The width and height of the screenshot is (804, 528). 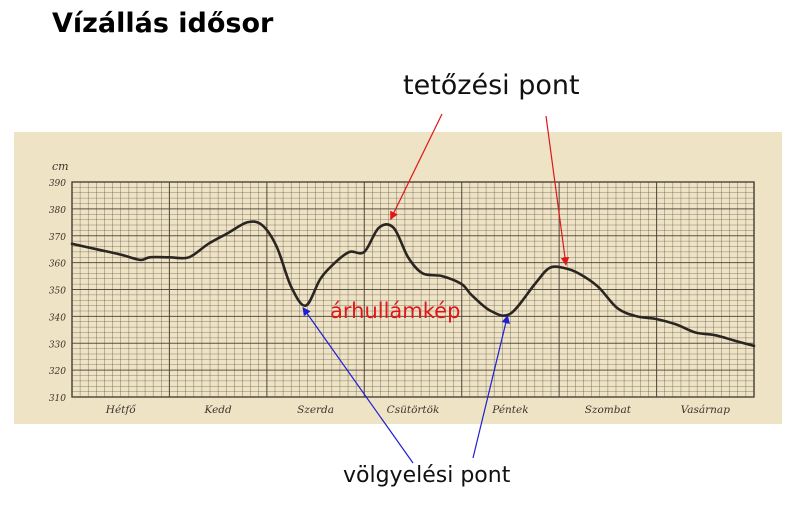 What do you see at coordinates (315, 410) in the screenshot?
I see `x-tick-label: Szerda` at bounding box center [315, 410].